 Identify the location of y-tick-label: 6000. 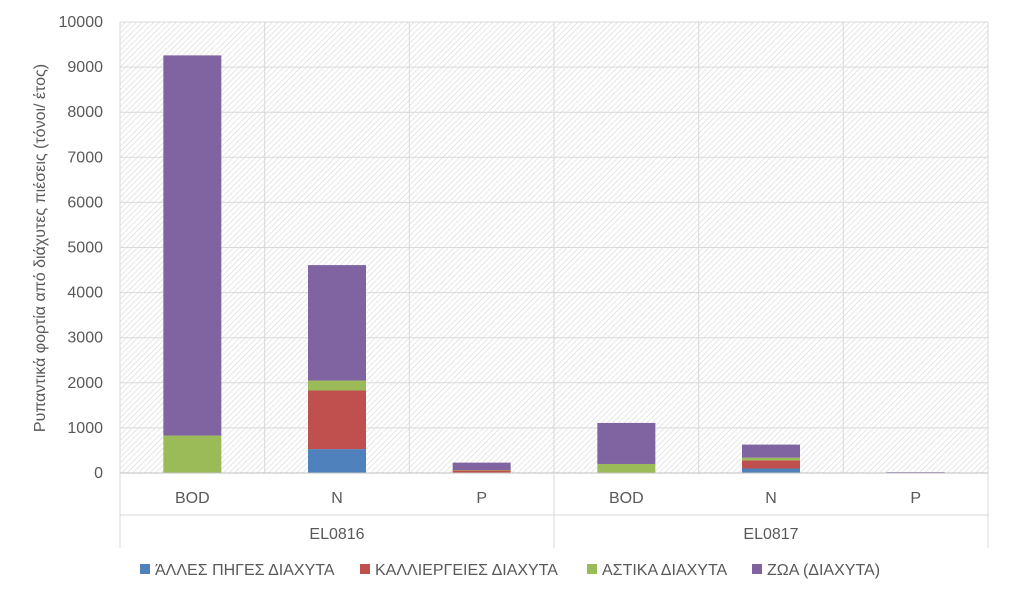
(85, 202).